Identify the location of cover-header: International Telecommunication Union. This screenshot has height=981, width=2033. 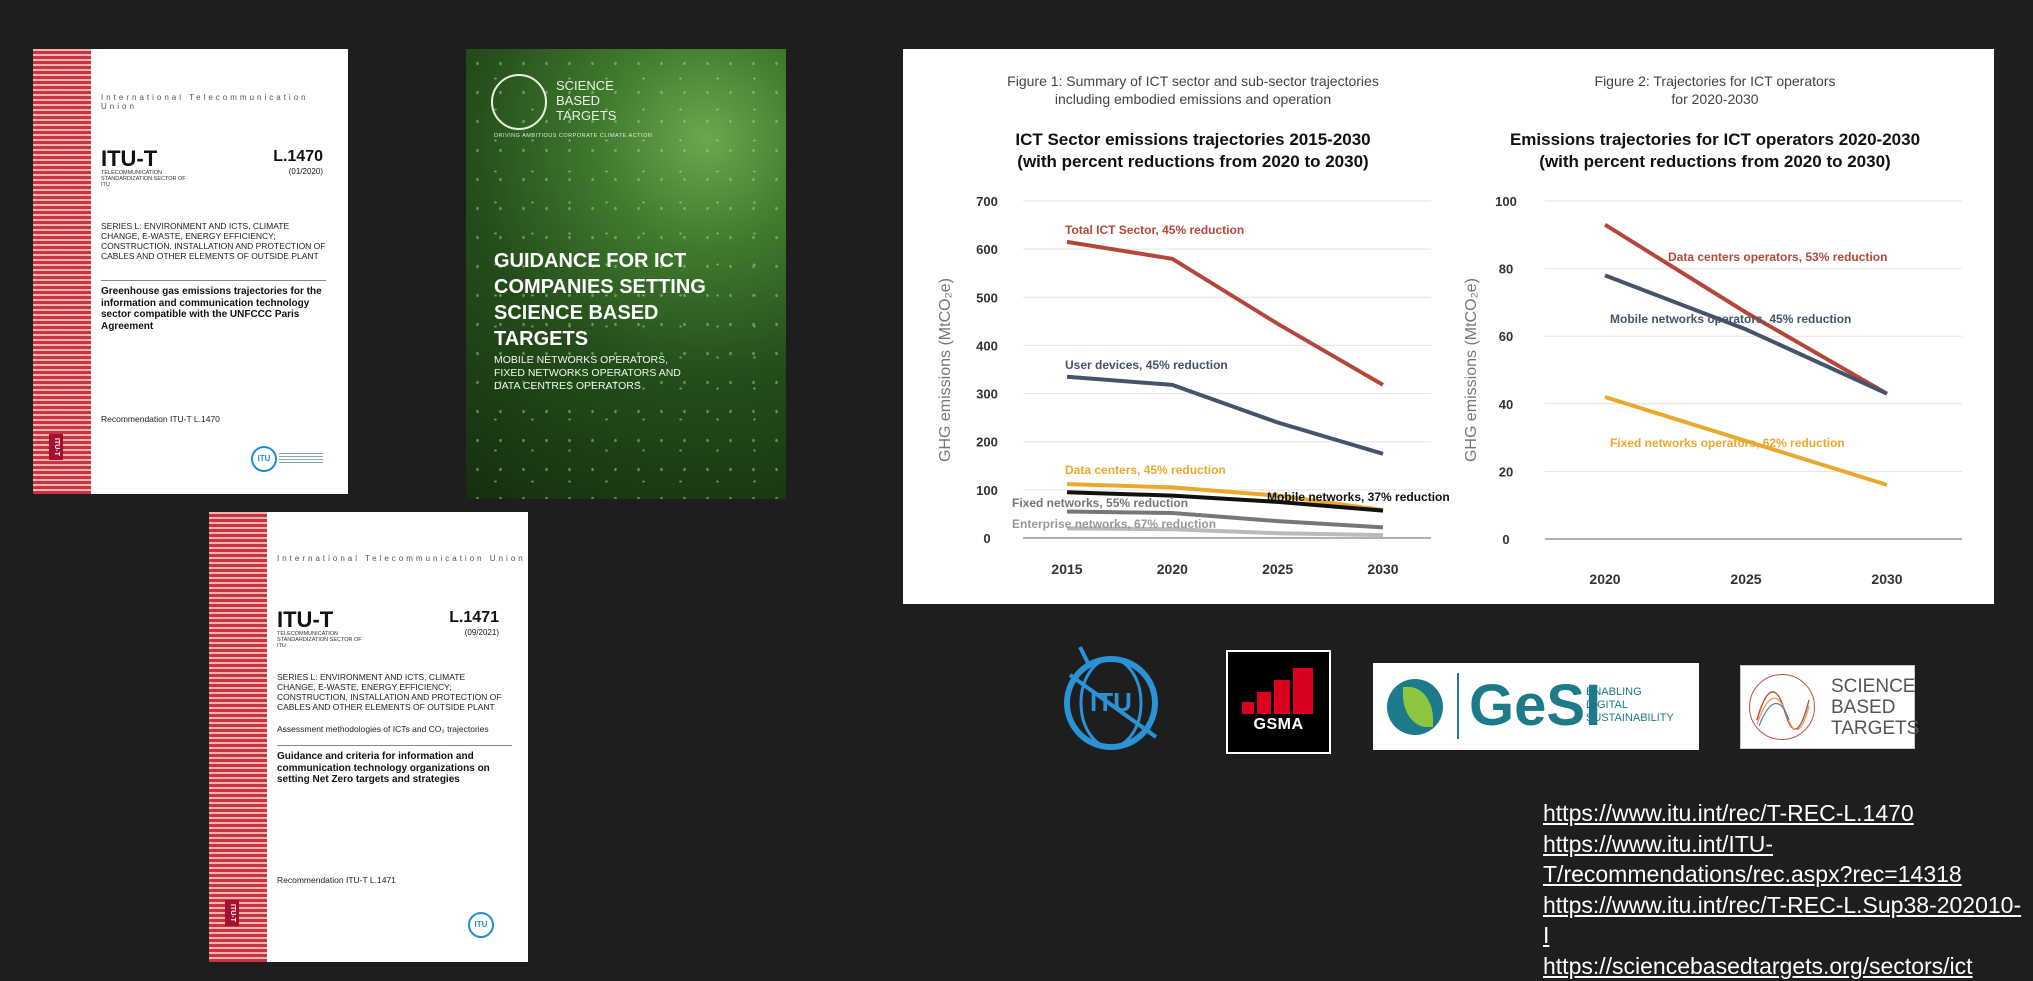
(224, 102).